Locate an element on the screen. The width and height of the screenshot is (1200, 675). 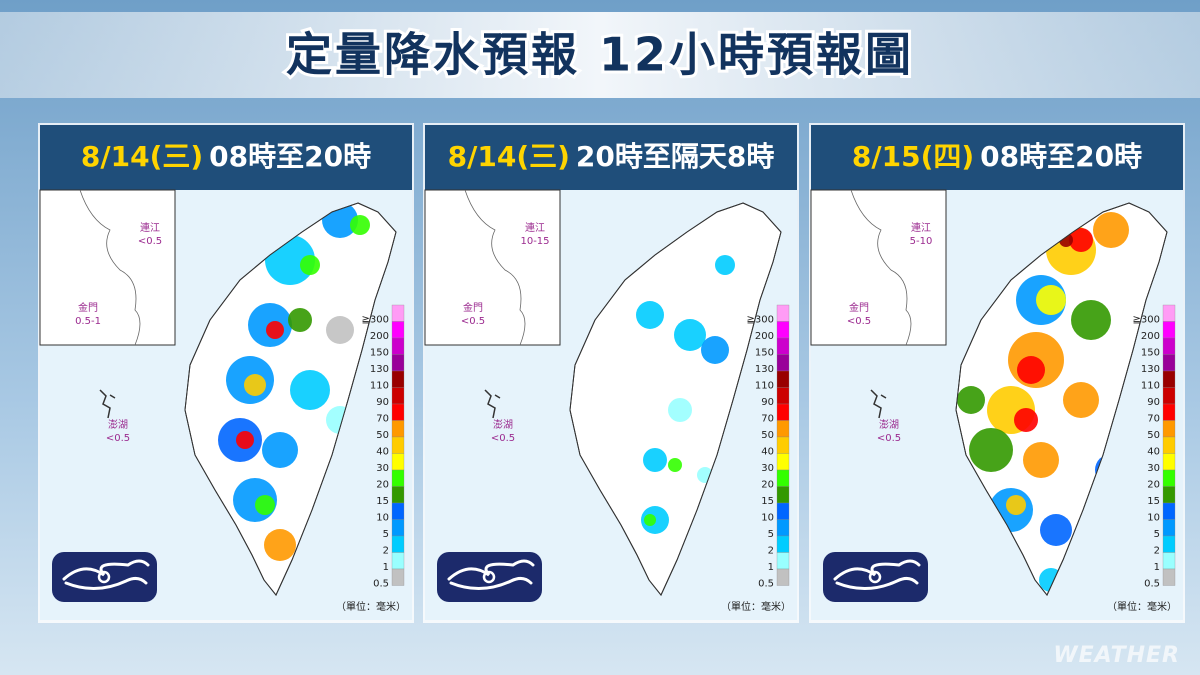
heading-period: 20時至隔天8時 is located at coordinates (675, 156).